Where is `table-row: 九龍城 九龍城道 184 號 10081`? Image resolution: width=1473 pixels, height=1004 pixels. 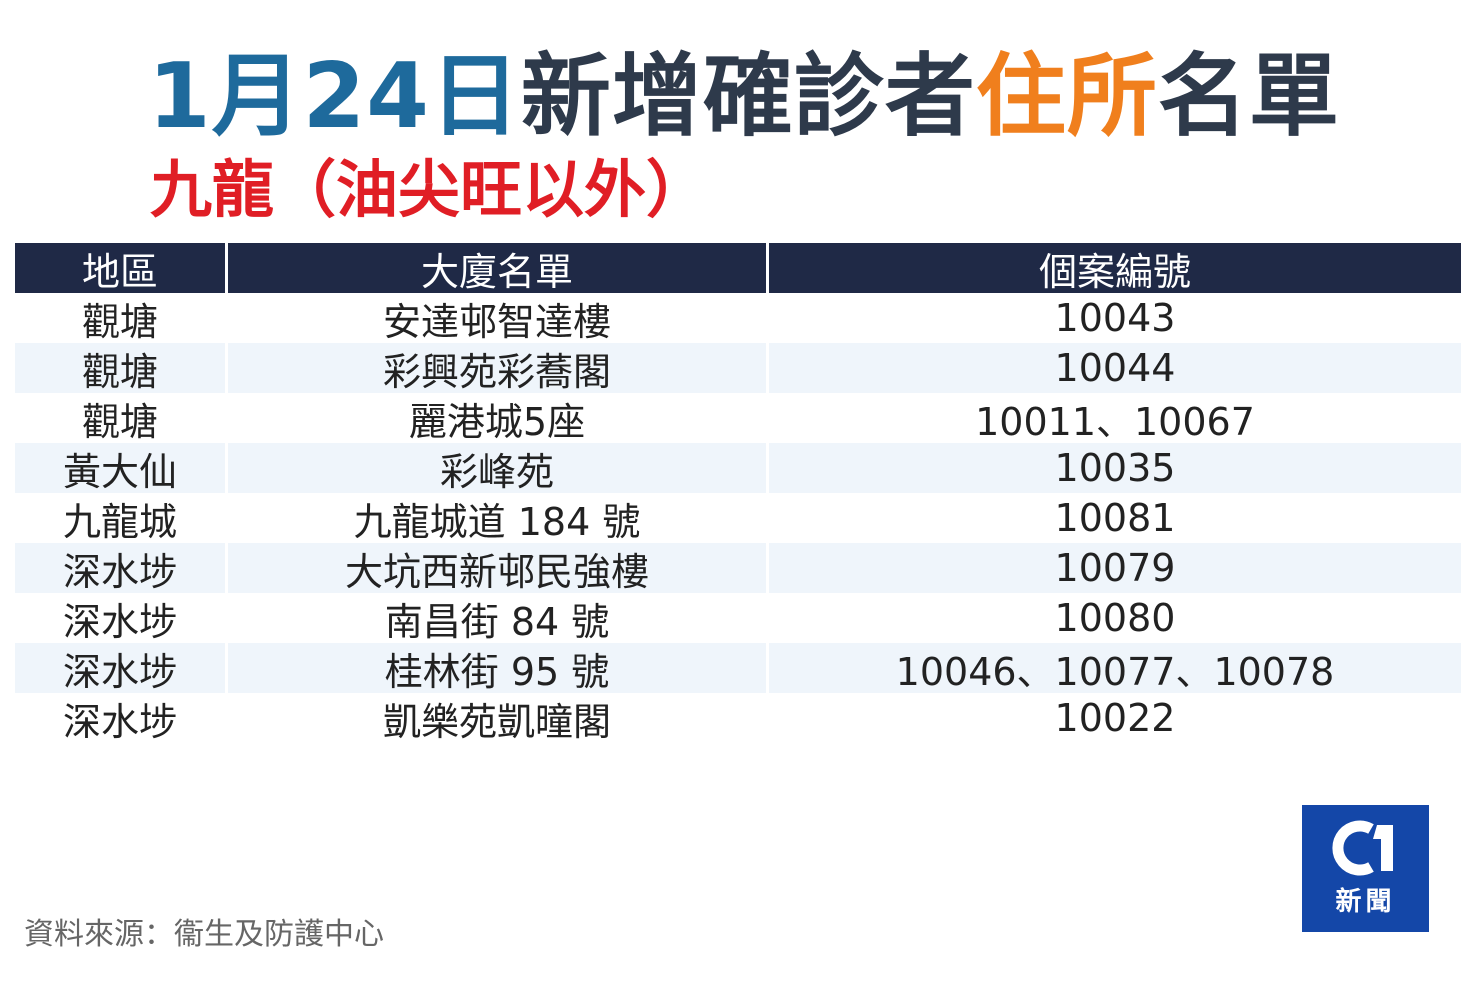 table-row: 九龍城 九龍城道 184 號 10081 is located at coordinates (738, 518).